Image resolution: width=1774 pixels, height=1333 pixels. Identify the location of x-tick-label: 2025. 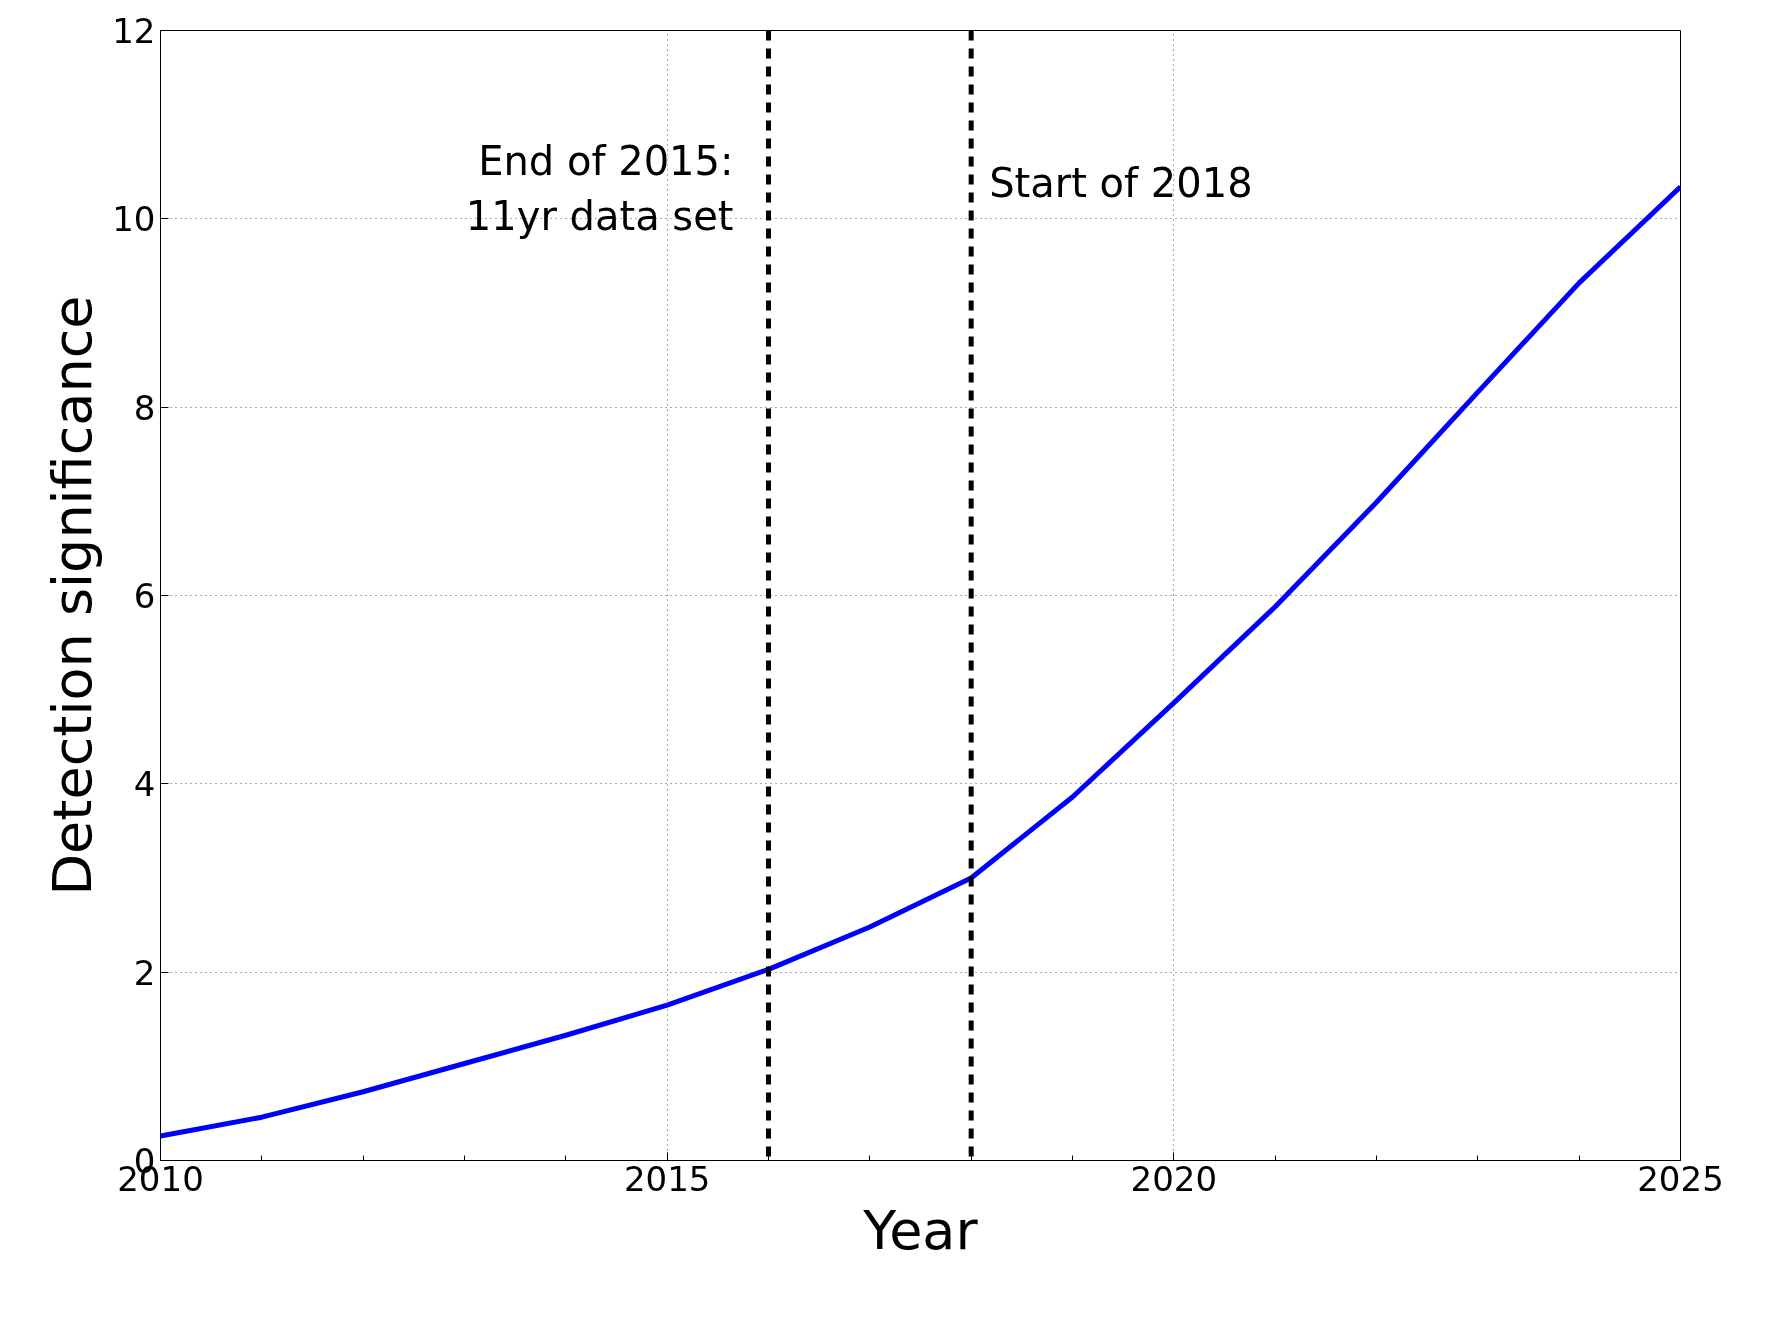
(1680, 1178).